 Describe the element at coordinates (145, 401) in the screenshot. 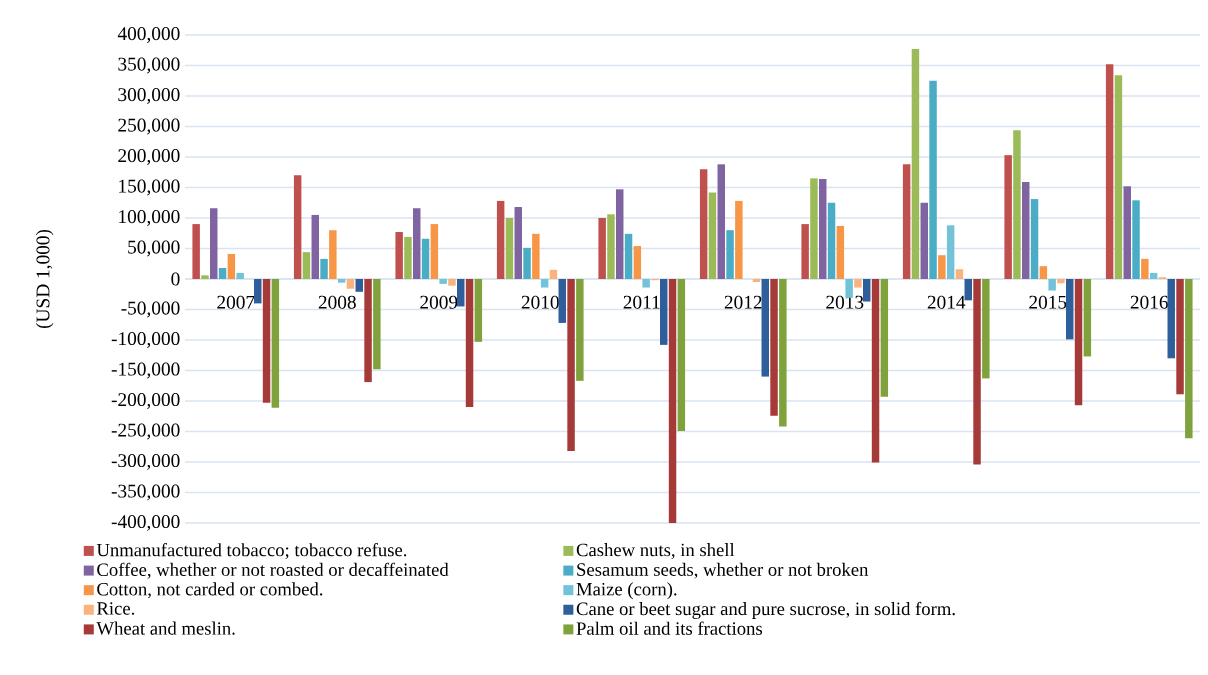

I see `y-tick-label: -200,000` at that location.